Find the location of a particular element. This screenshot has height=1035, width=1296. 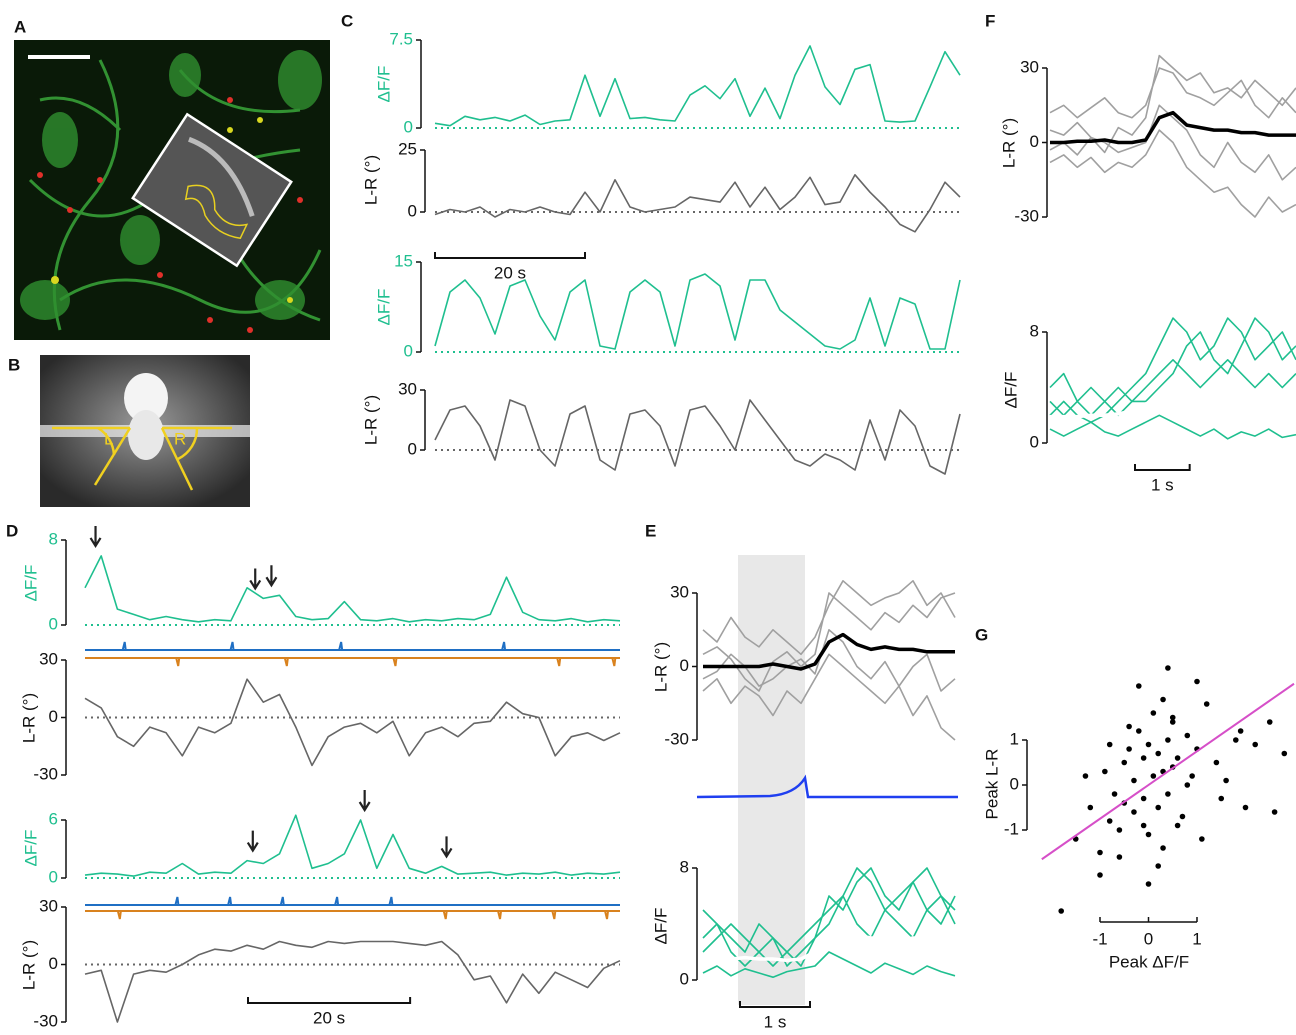

y-tick-label: 1 is located at coordinates (1014, 738).